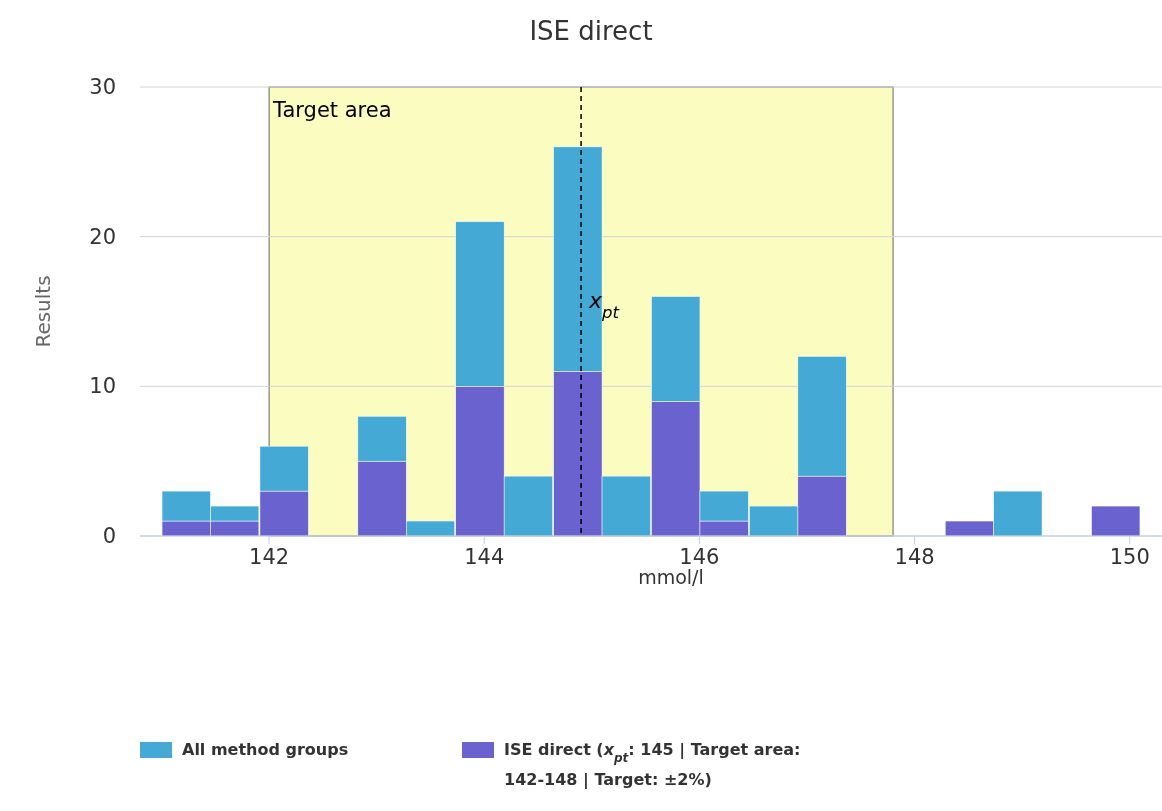 The image size is (1162, 811). I want to click on legend-label: All method groups, so click(265, 749).